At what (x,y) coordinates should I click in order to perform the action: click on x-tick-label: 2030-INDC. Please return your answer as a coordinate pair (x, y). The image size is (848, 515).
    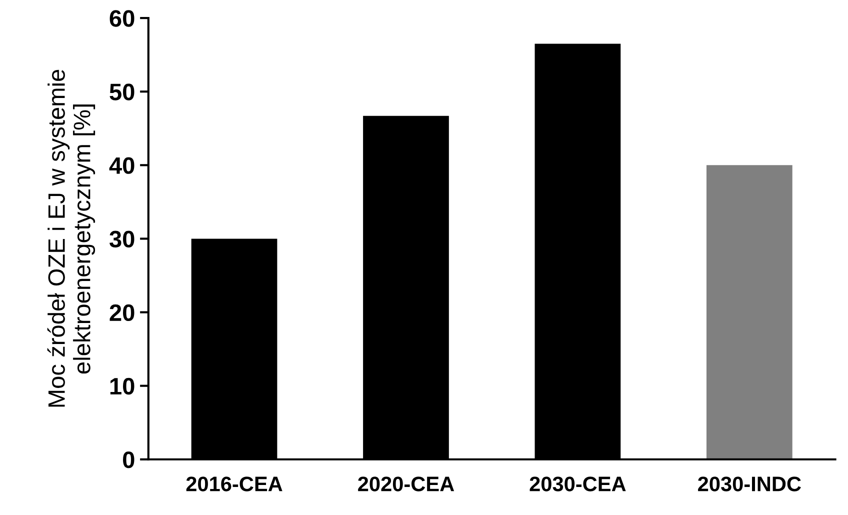
    Looking at the image, I should click on (749, 484).